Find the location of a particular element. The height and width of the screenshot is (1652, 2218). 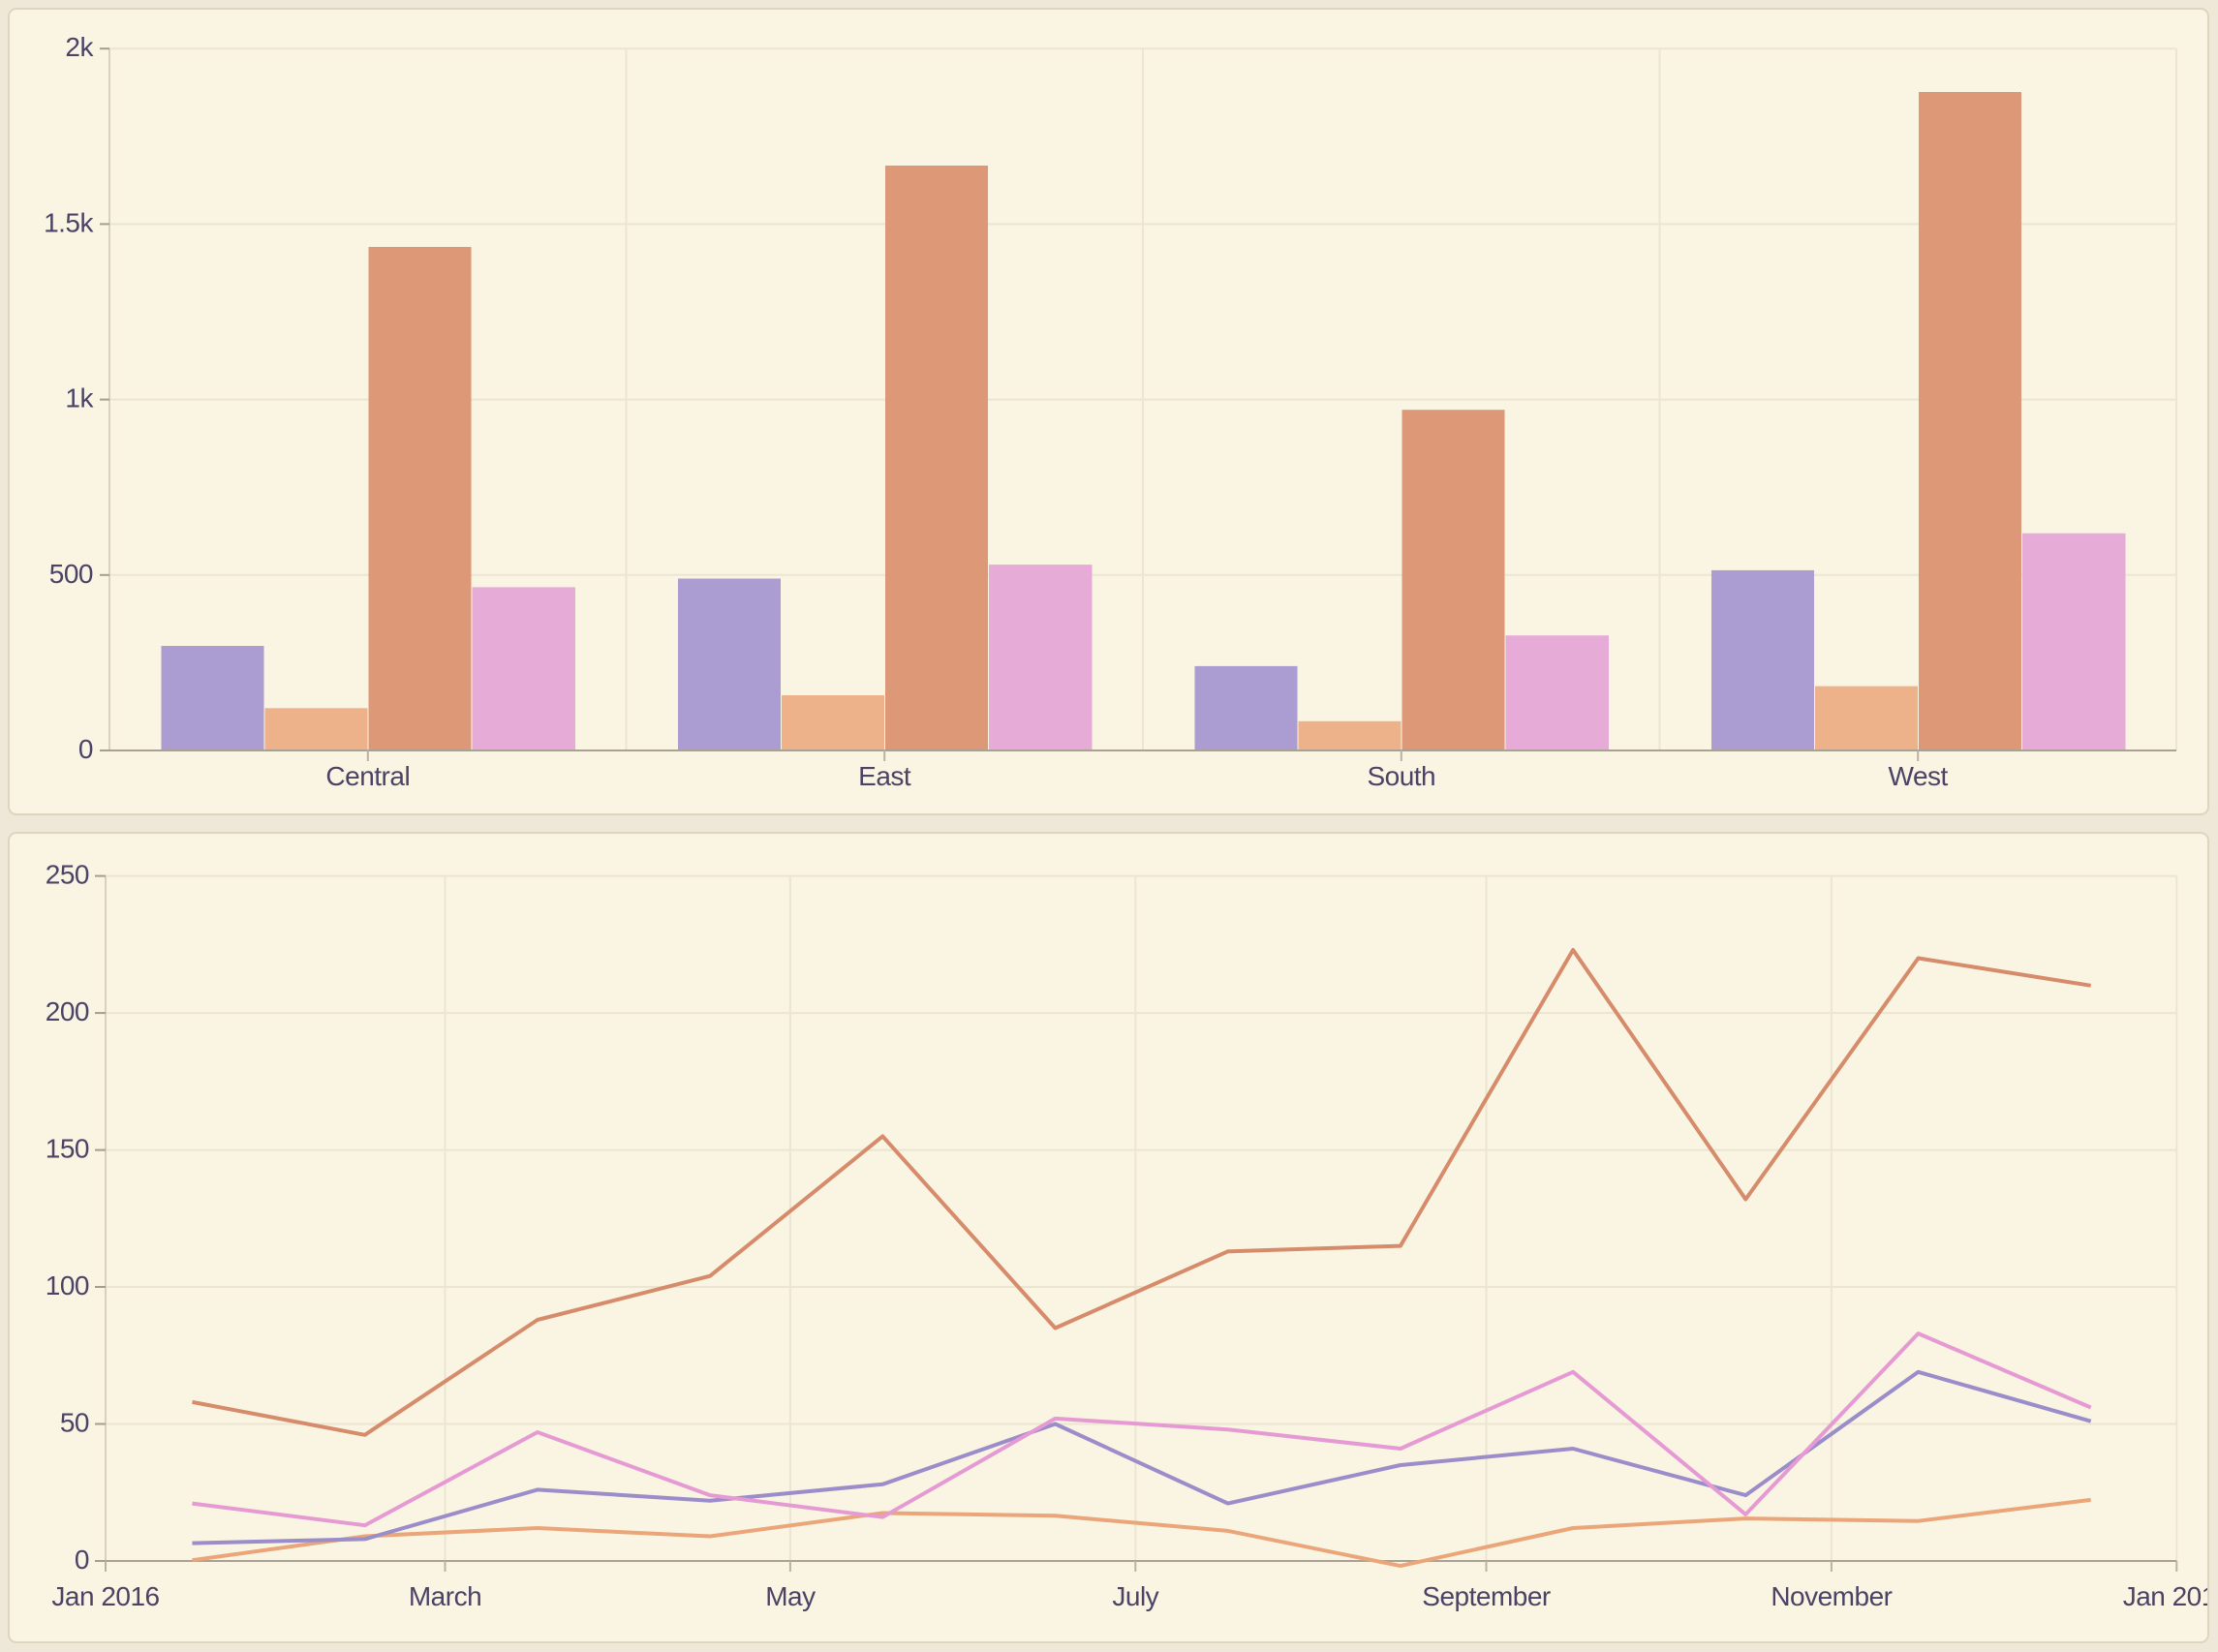

svg-text: September is located at coordinates (1486, 1596).